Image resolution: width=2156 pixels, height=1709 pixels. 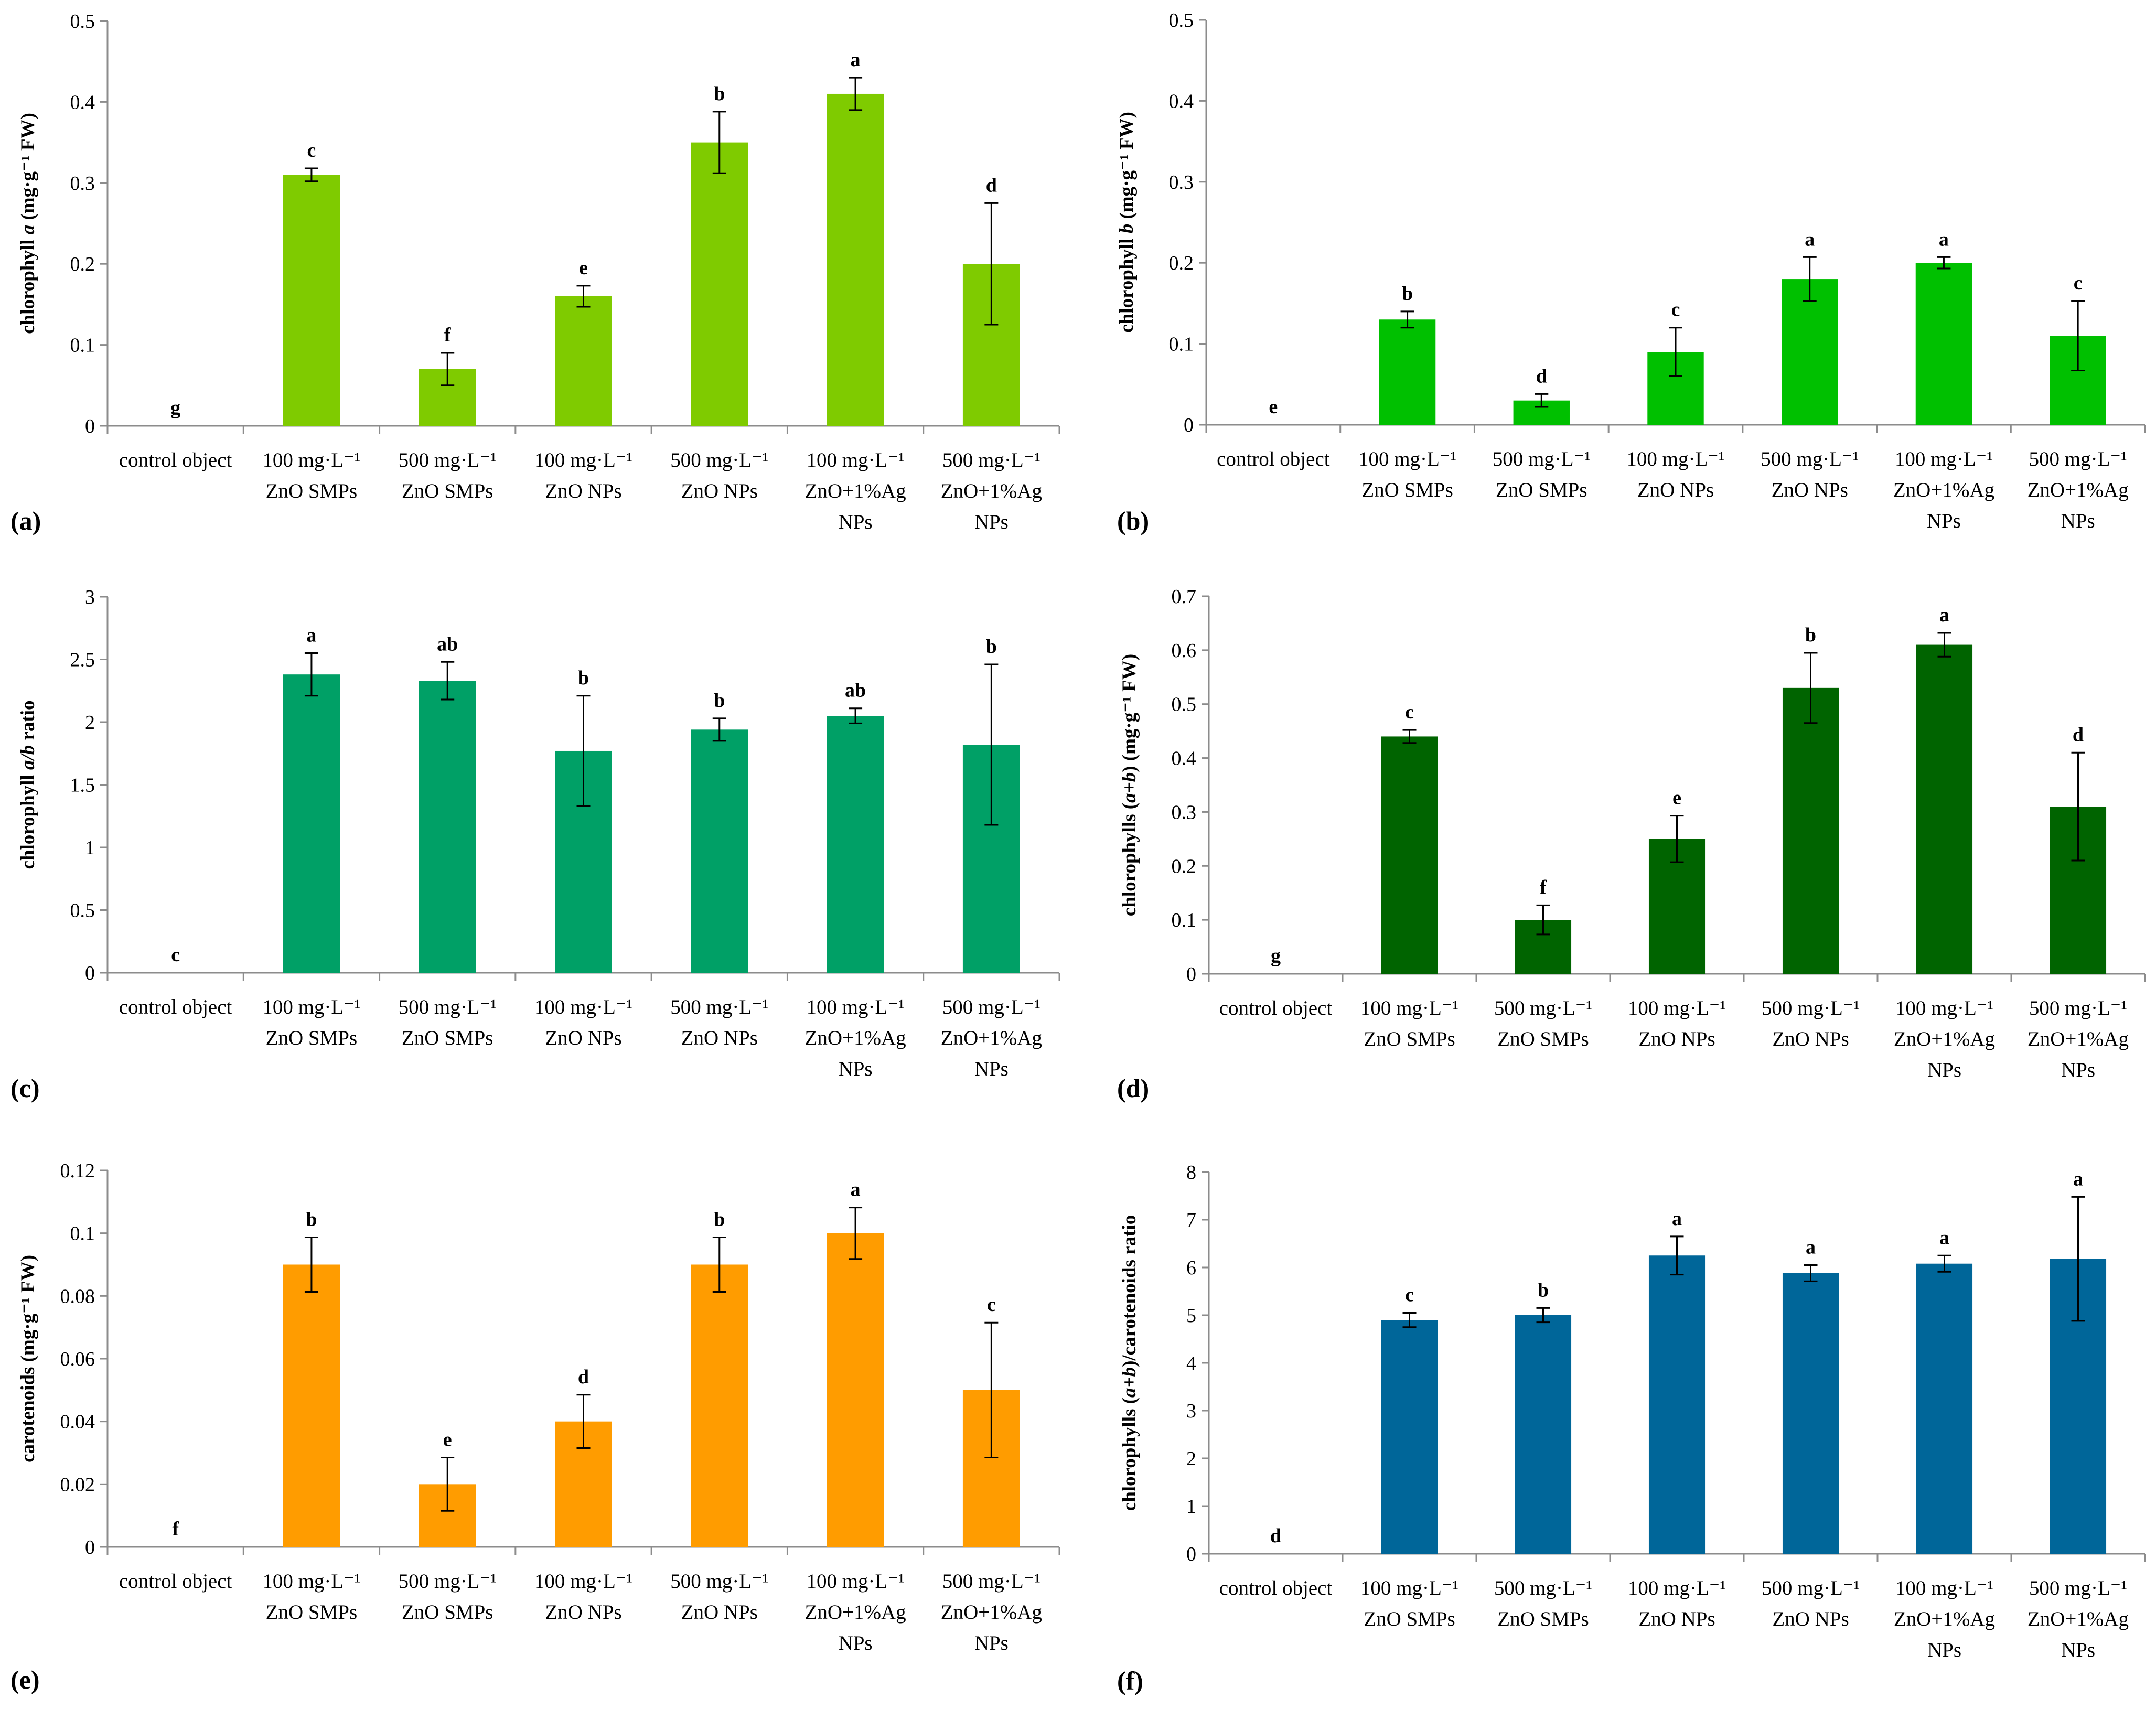 I want to click on y-axis-title: chlorophyll b (mg·g⁻¹ FW), so click(x=1127, y=222).